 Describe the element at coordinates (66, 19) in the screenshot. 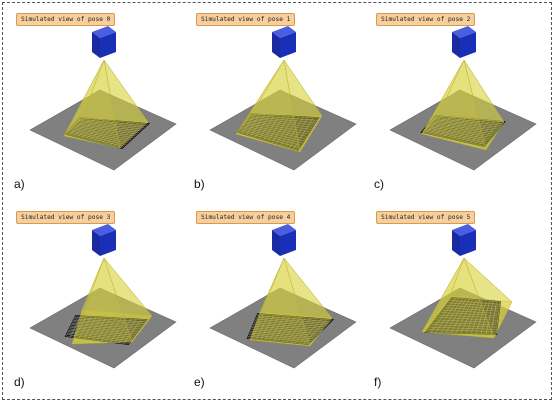

I see `pose-0-caption: Simulated view of pose 0` at that location.